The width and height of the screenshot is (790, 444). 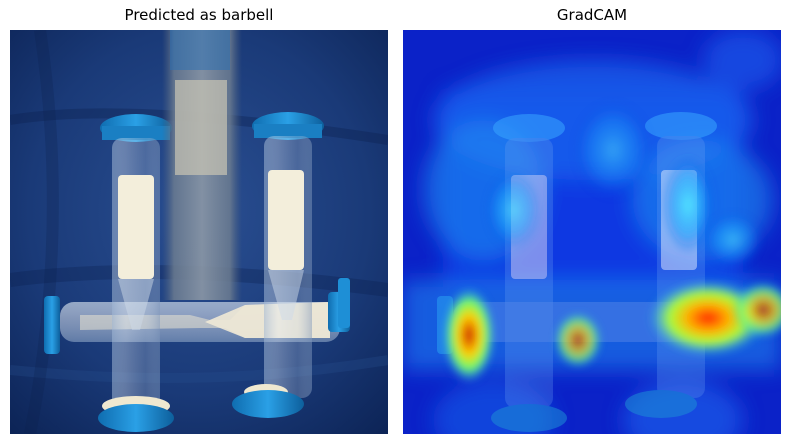 What do you see at coordinates (199, 15) in the screenshot?
I see `left-panel-title: Predicted as barbell` at bounding box center [199, 15].